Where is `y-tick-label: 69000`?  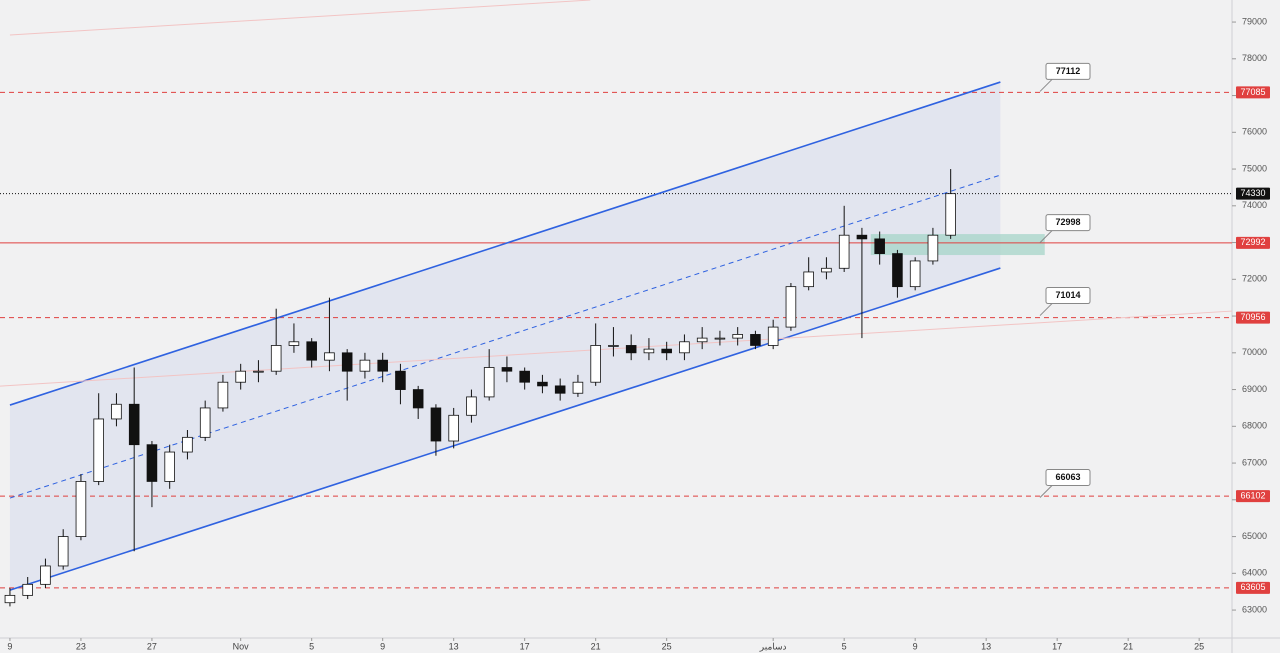
y-tick-label: 69000 is located at coordinates (1254, 389).